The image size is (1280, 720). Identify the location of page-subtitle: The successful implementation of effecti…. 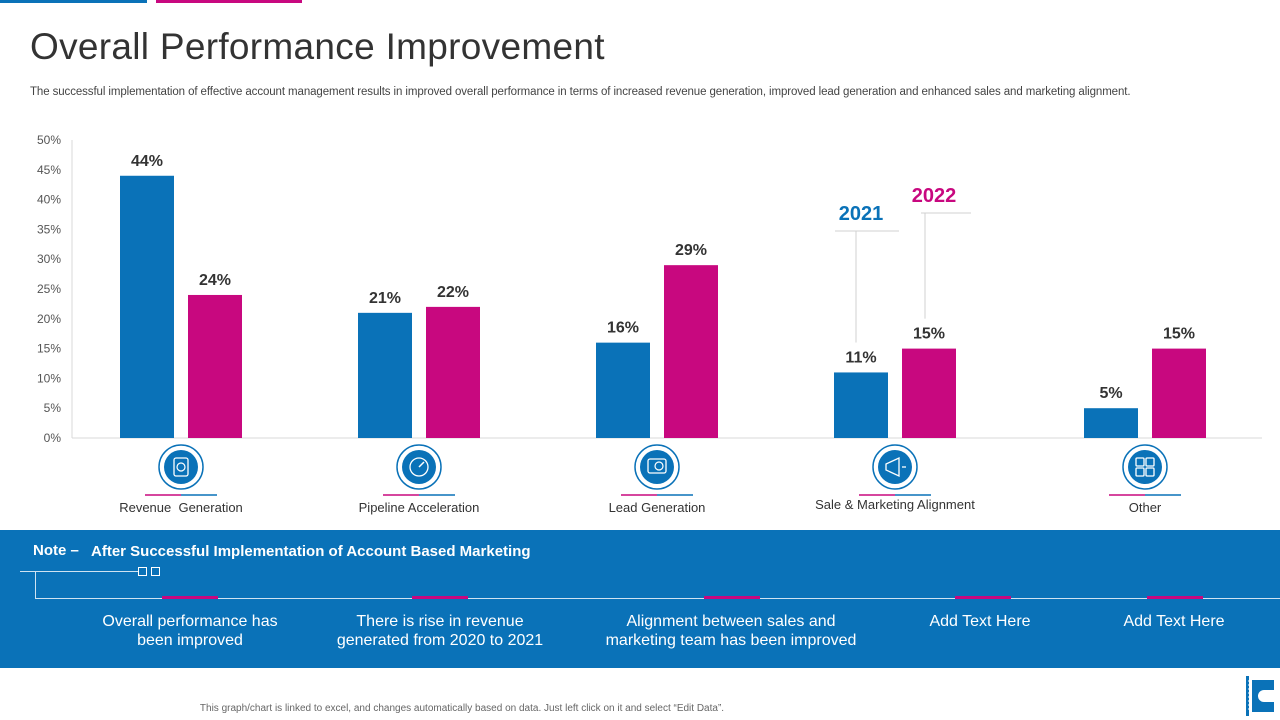
(580, 92).